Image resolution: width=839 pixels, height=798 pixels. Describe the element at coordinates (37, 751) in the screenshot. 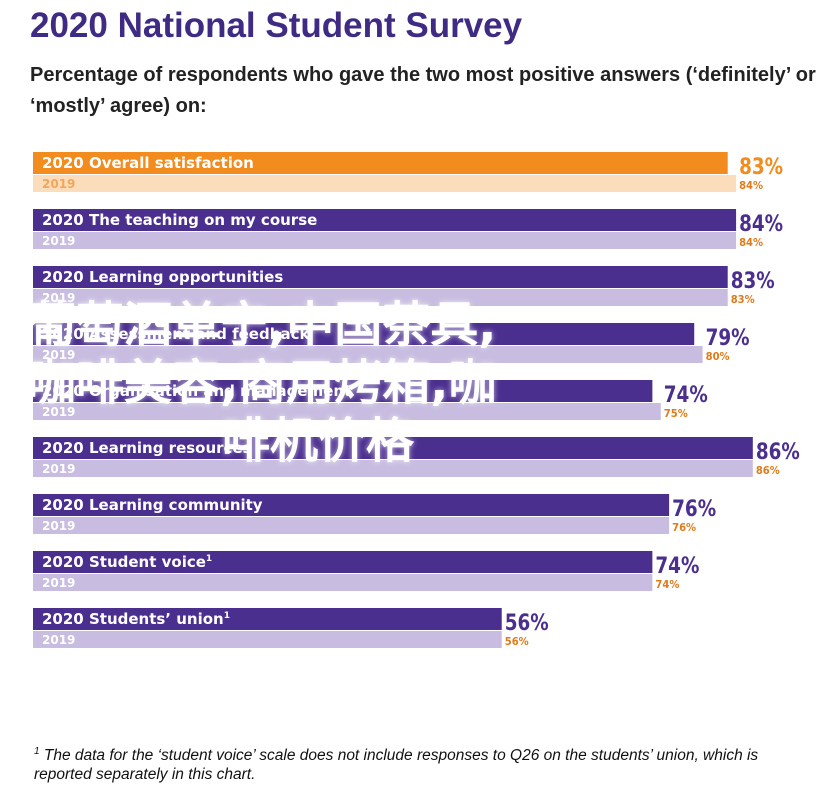

I see `footnote-marker: 1` at that location.